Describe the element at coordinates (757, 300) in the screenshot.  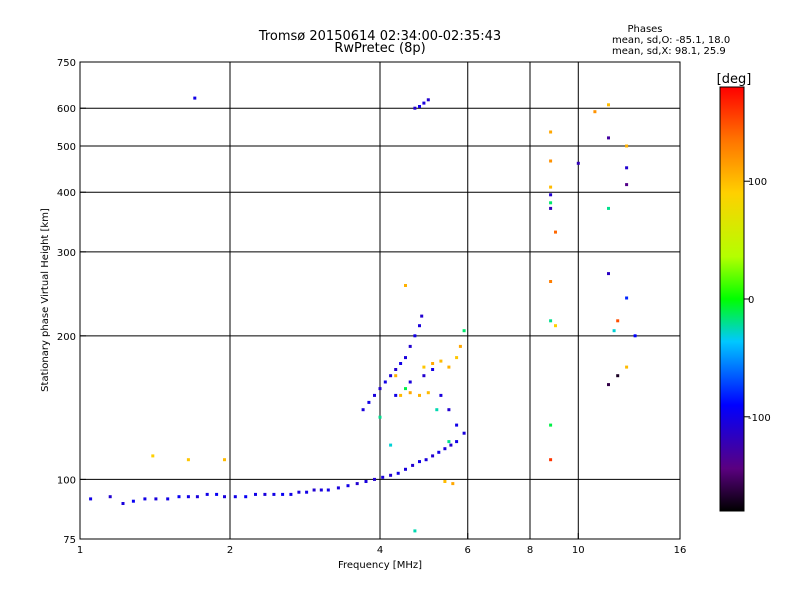
I see `colorbar-ticks: 100 0 -100` at that location.